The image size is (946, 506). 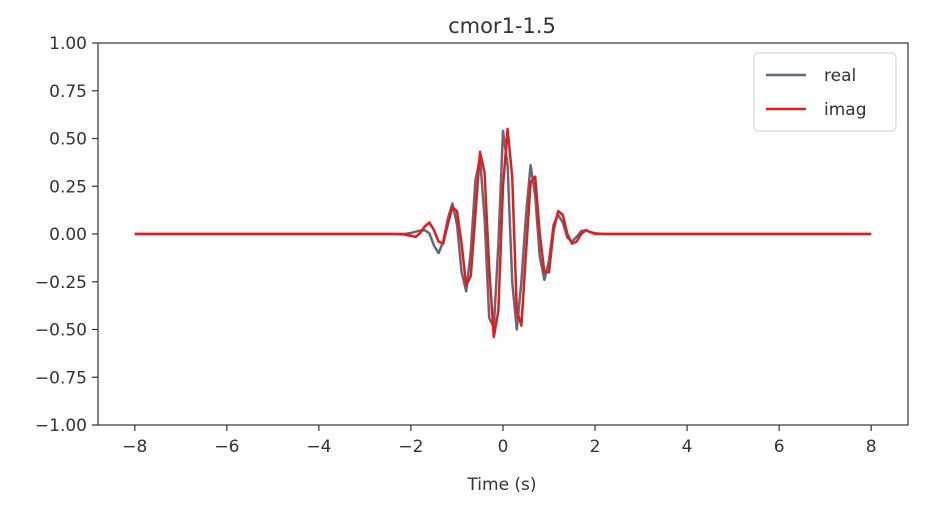 What do you see at coordinates (61, 378) in the screenshot?
I see `y-tick-label: −0.75` at bounding box center [61, 378].